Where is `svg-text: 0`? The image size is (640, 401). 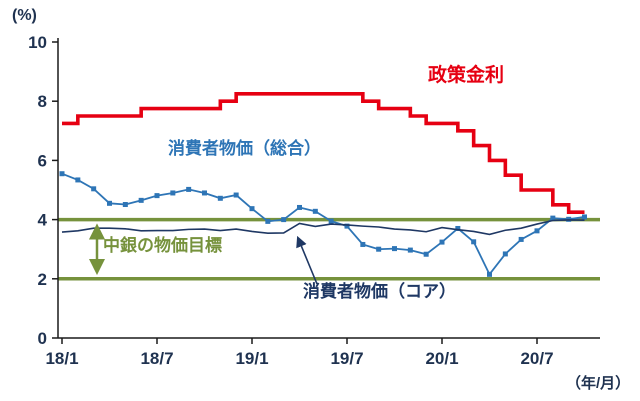
svg-text: 0 is located at coordinates (42, 338).